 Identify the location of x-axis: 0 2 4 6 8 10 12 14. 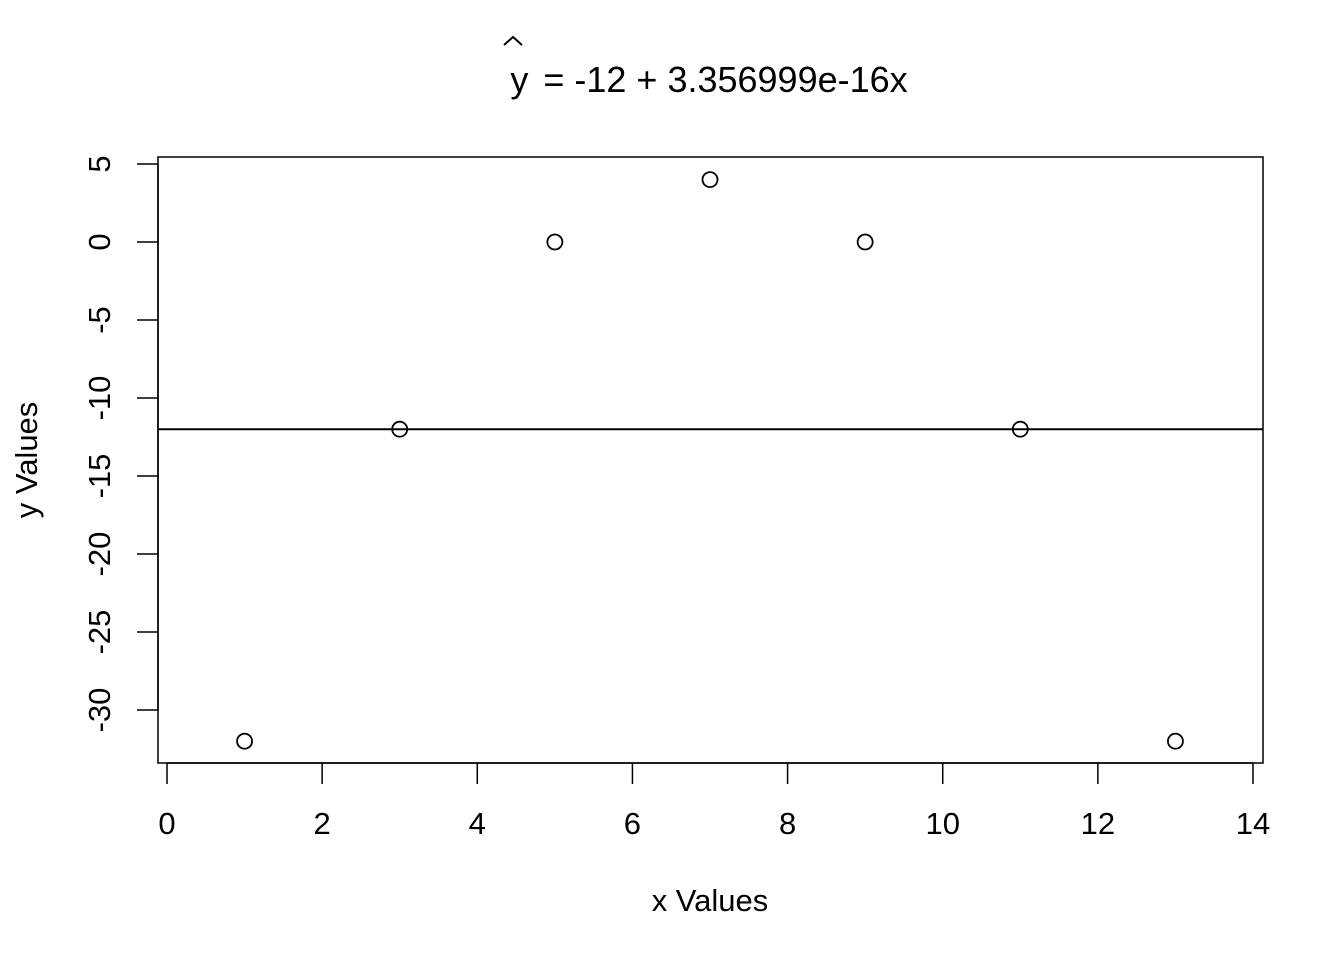
(714, 801).